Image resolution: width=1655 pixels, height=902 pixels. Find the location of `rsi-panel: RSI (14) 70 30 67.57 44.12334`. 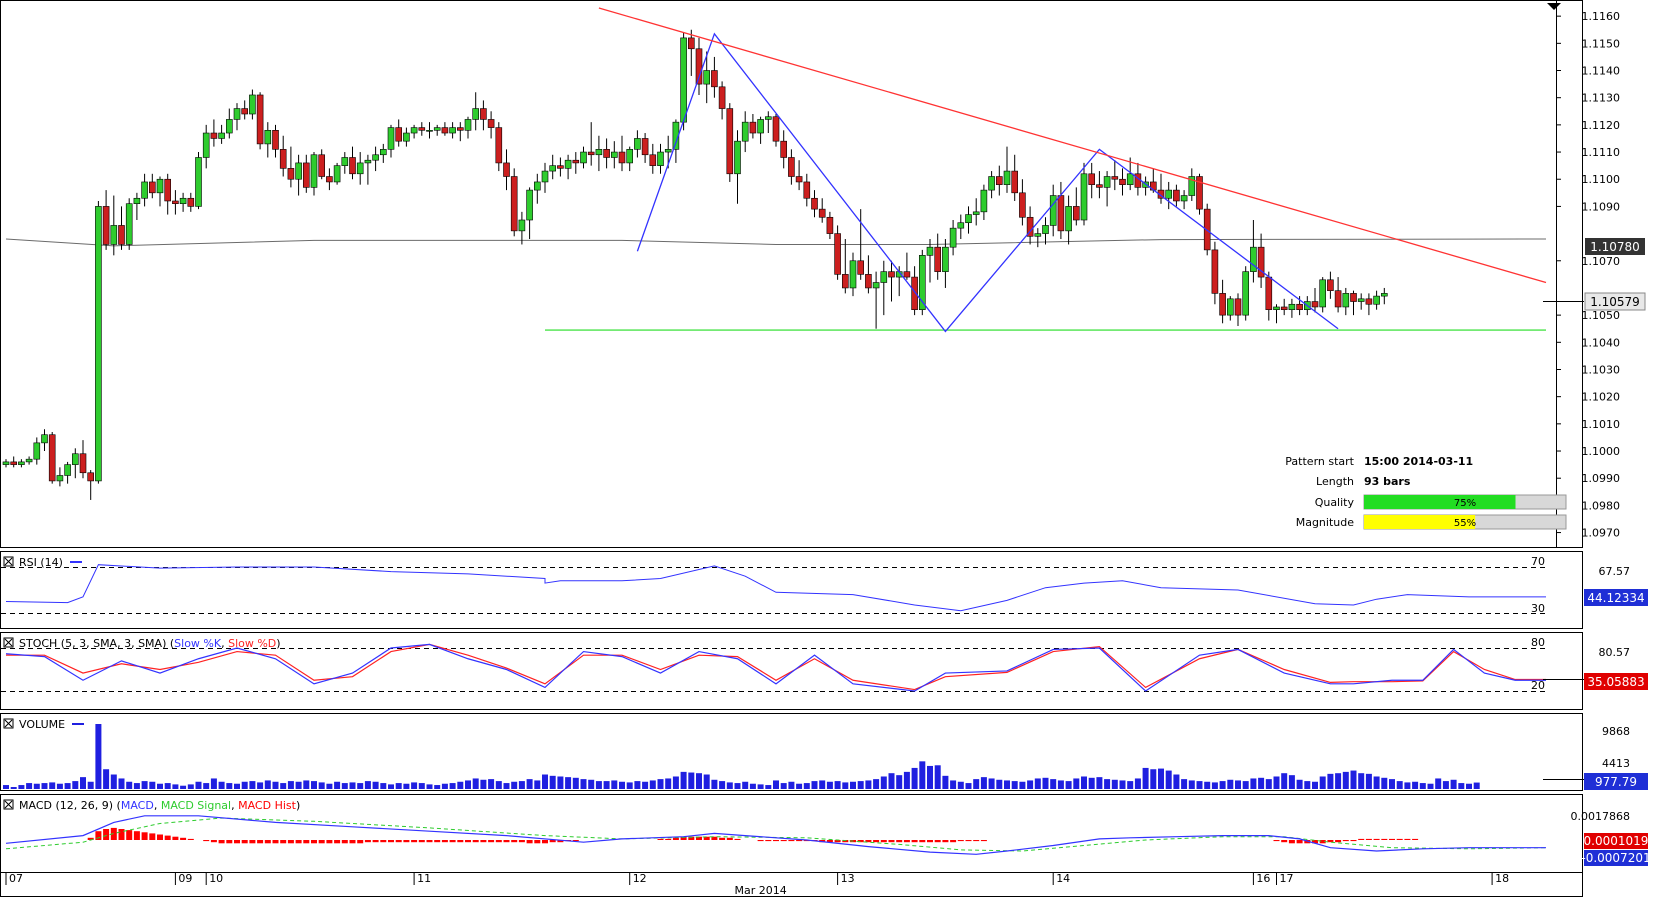

rsi-panel: RSI (14) 70 30 67.57 44.12334 is located at coordinates (824, 585).